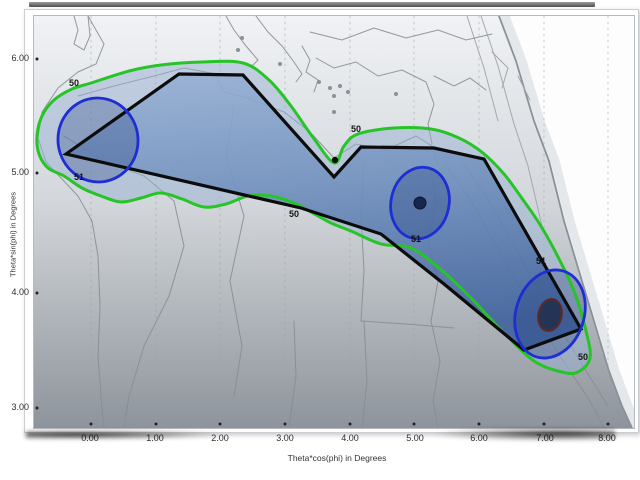 The image size is (640, 480). I want to click on x-tick-label: 5.00, so click(415, 438).